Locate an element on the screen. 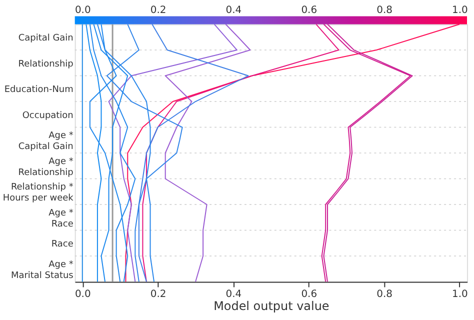 The image size is (474, 320). x2-tick-label: 0.8 is located at coordinates (384, 294).